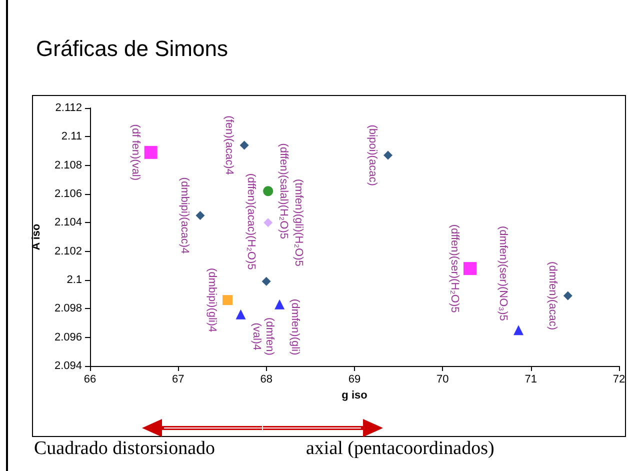 The image size is (632, 471). I want to click on annotation: (dmfen)(ser)(NO₃)5, so click(502, 273).